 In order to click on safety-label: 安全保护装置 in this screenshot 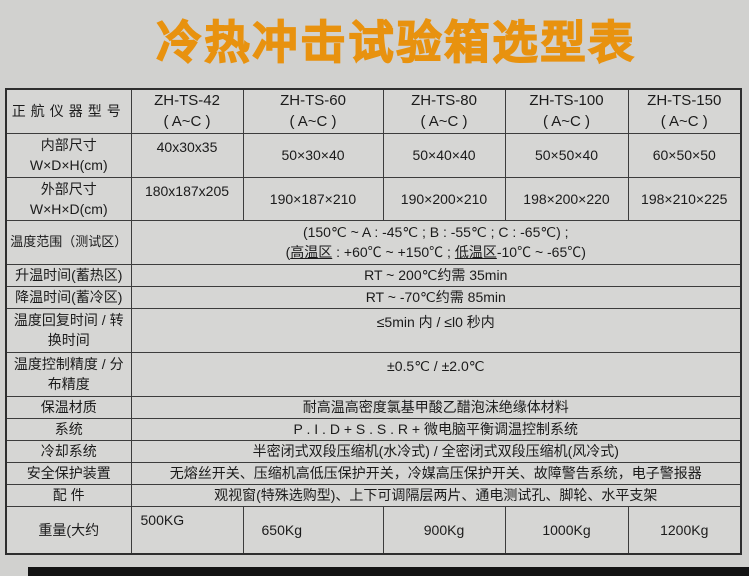, I will do `click(68, 473)`.